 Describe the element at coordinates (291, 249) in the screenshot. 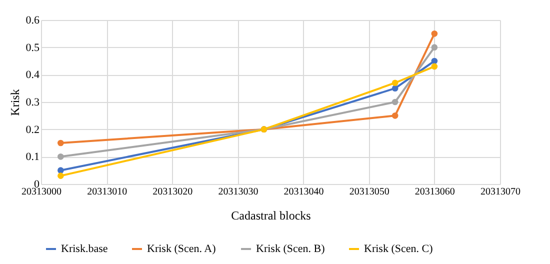

I see `legend-label: Krisk (Scen. B)` at that location.